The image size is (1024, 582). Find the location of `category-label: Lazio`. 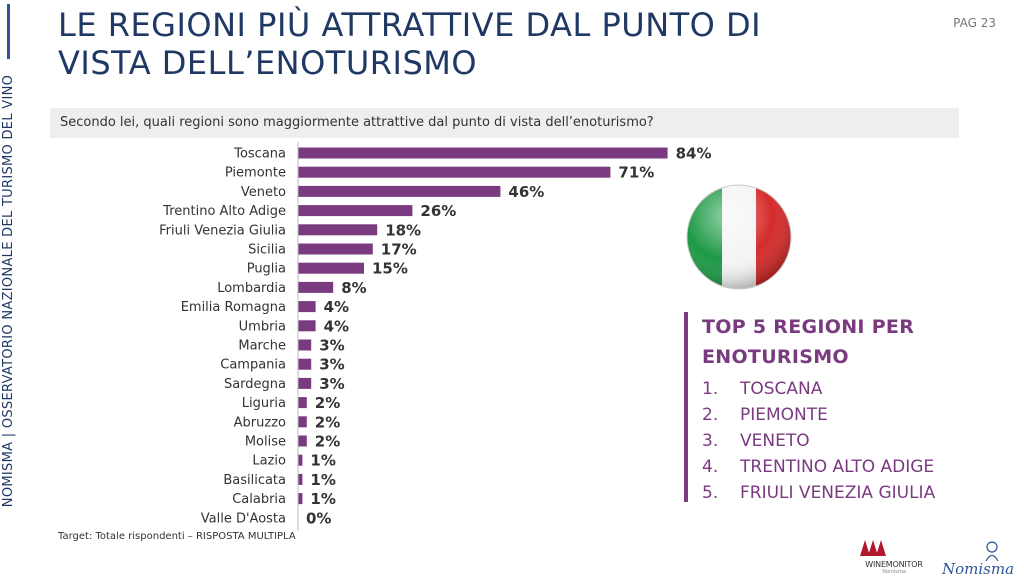

category-label: Lazio is located at coordinates (269, 461).